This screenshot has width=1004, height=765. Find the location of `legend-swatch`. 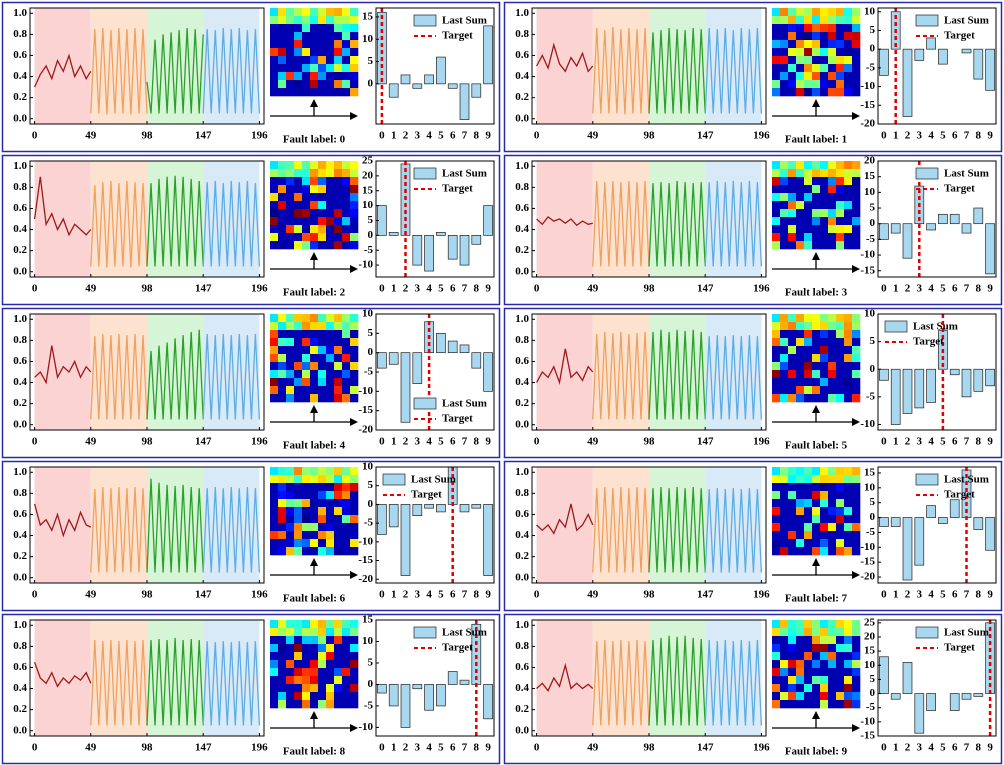

legend-swatch is located at coordinates (425, 403).